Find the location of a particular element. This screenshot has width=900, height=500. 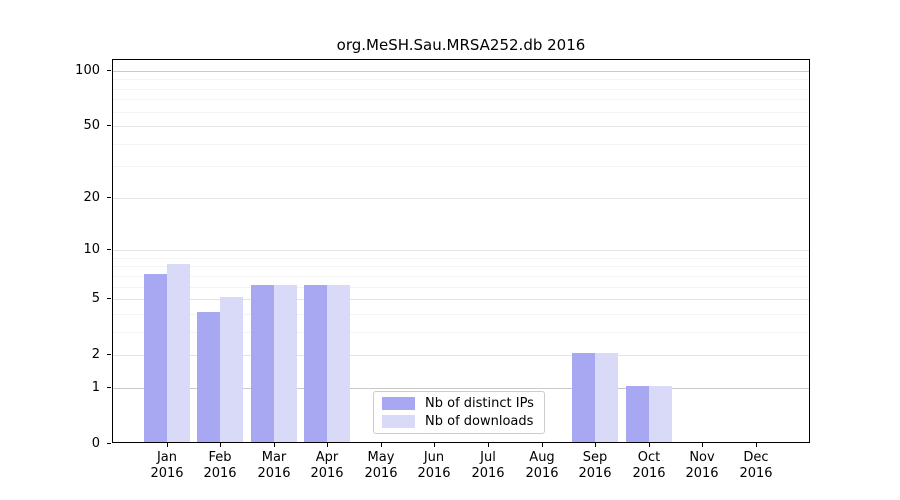

y-tick-label: 20 is located at coordinates (91, 197).